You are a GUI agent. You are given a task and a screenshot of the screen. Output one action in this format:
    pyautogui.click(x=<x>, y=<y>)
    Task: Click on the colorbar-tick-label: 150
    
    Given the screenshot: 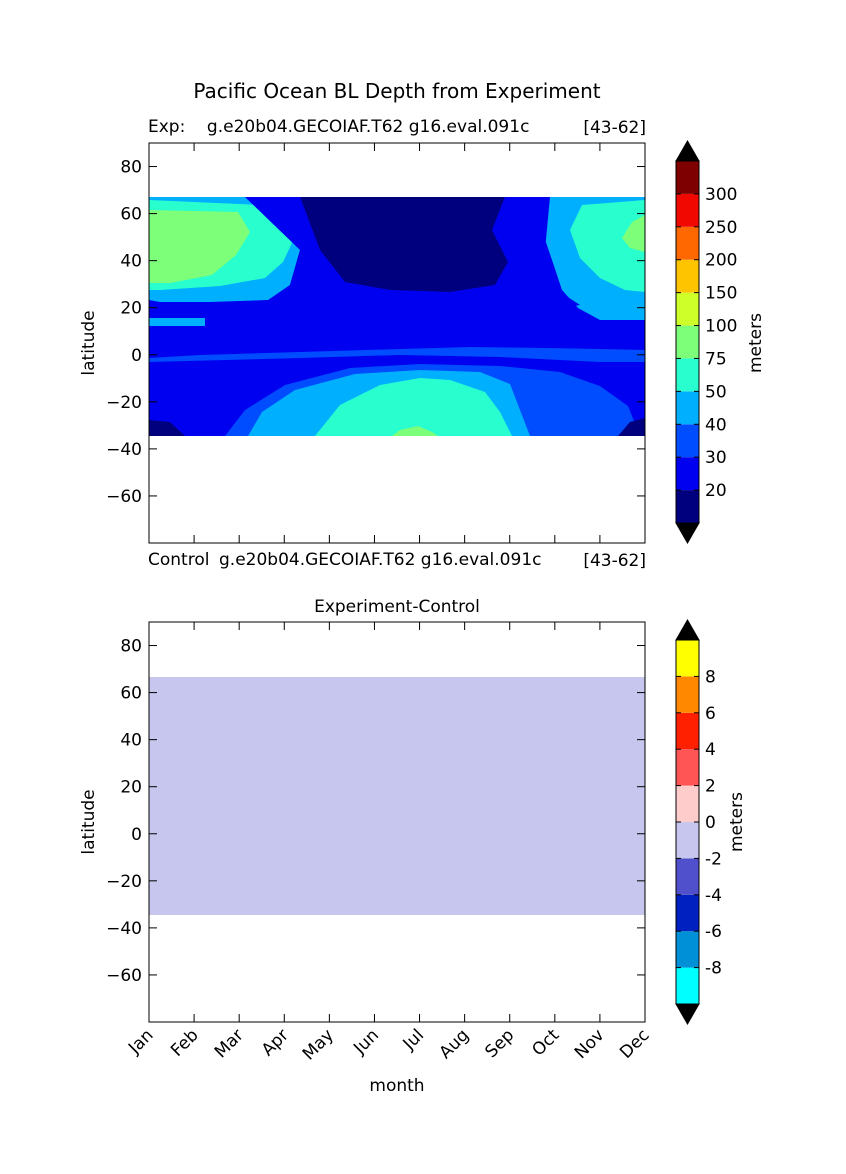 What is the action you would take?
    pyautogui.click(x=721, y=294)
    